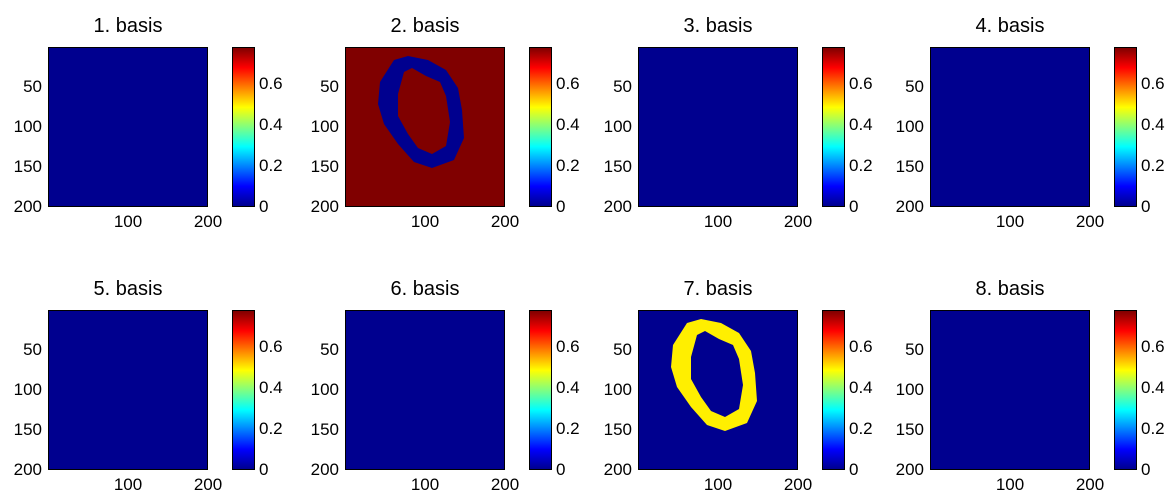 The width and height of the screenshot is (1175, 494). What do you see at coordinates (718, 26) in the screenshot?
I see `chart-title: 3. basis` at bounding box center [718, 26].